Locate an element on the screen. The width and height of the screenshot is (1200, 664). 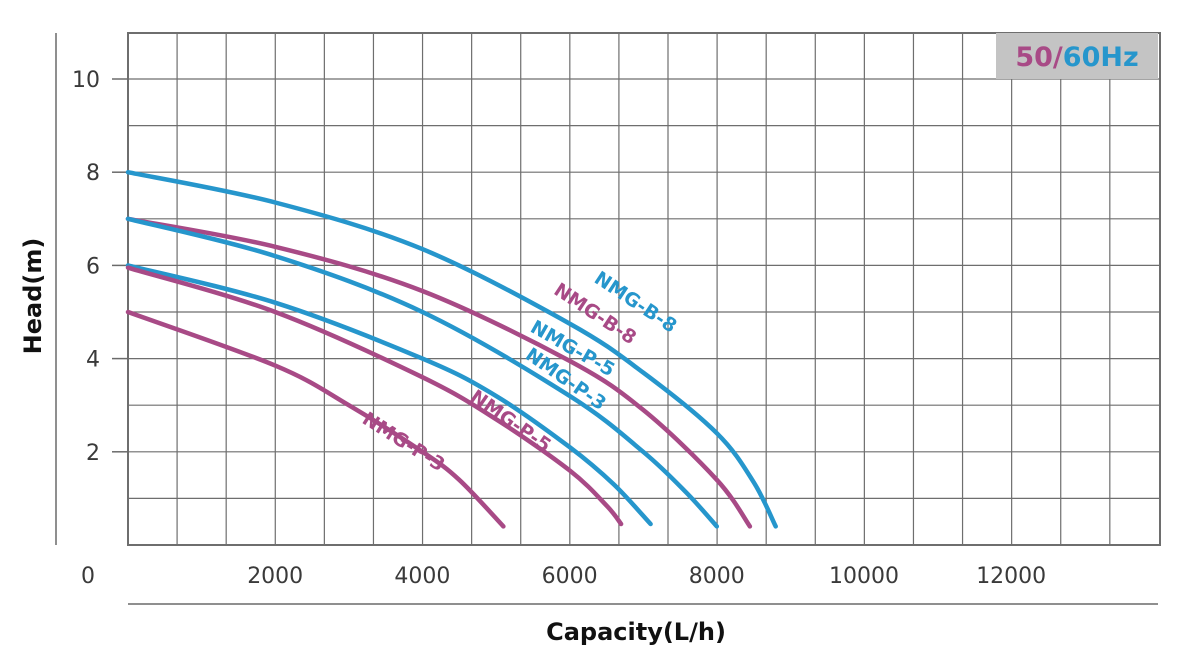
x-tick-label: 2000 is located at coordinates (275, 576).